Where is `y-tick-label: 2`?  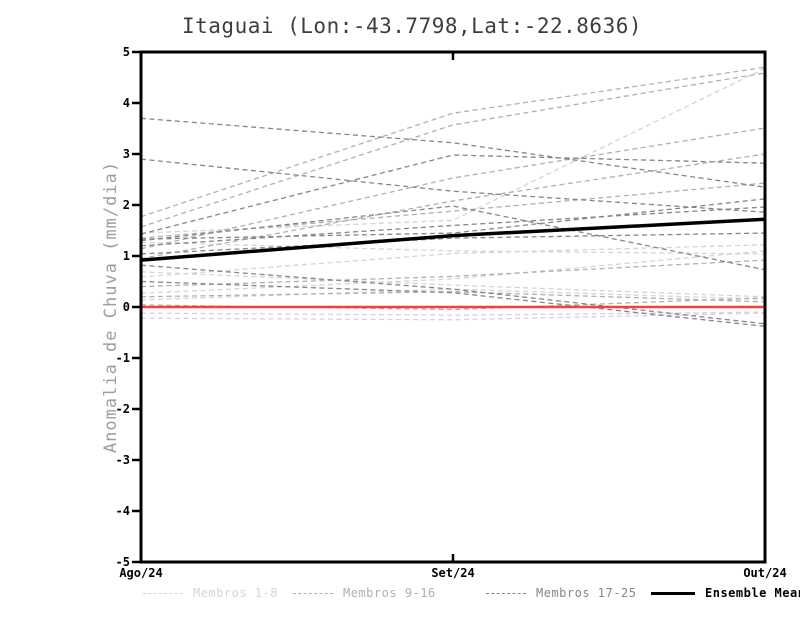 y-tick-label: 2 is located at coordinates (126, 205).